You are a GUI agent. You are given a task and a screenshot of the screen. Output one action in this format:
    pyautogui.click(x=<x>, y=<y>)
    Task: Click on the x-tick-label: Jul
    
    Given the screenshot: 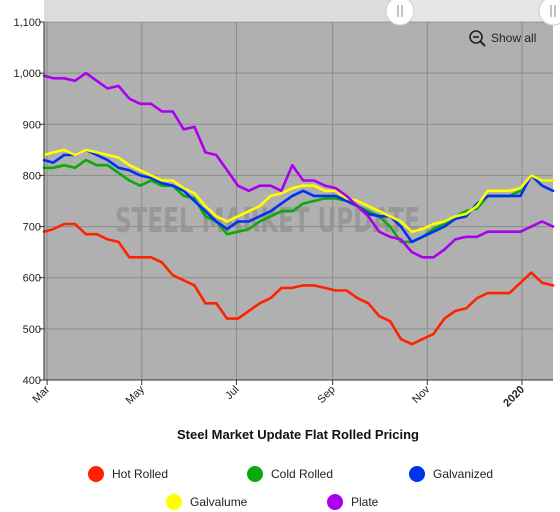 What is the action you would take?
    pyautogui.click(x=232, y=393)
    